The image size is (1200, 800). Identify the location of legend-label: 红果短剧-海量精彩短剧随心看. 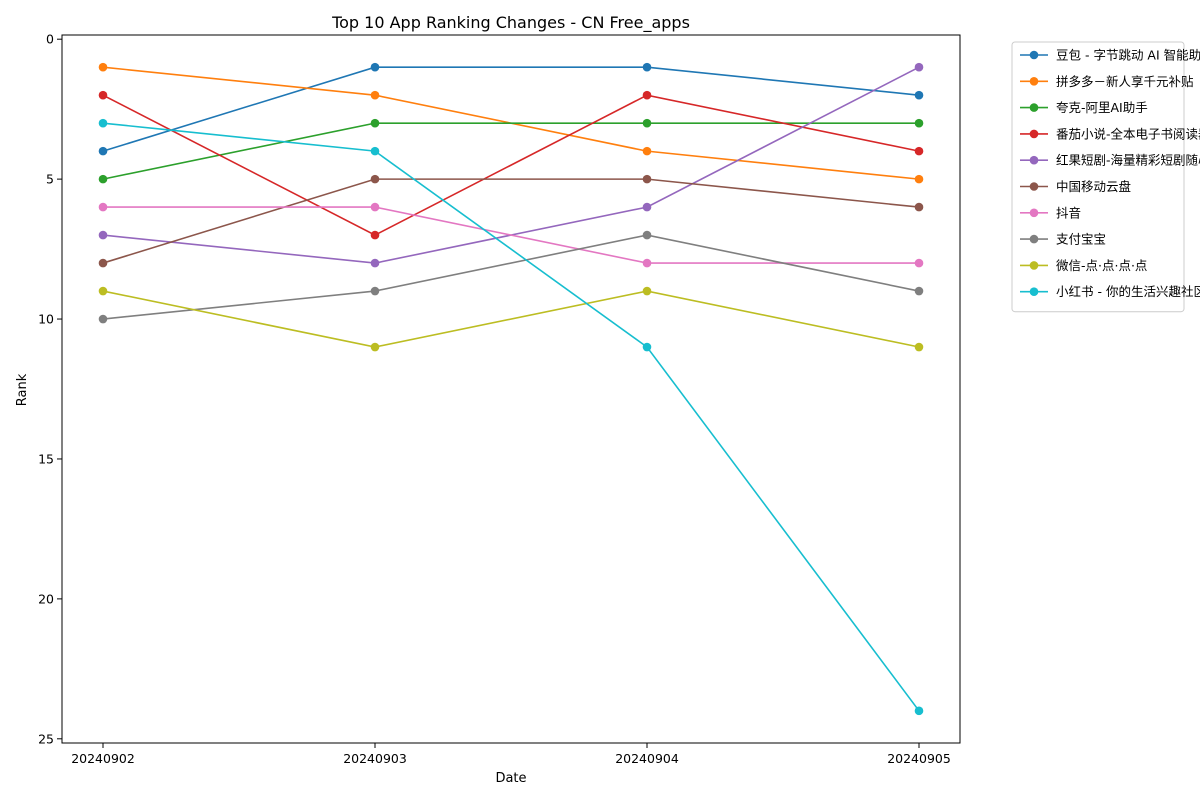
(1128, 160).